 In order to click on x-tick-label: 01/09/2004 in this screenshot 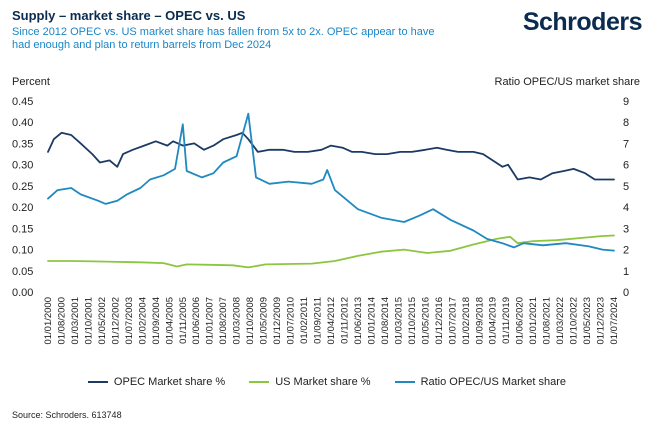, I will do `click(156, 321)`.